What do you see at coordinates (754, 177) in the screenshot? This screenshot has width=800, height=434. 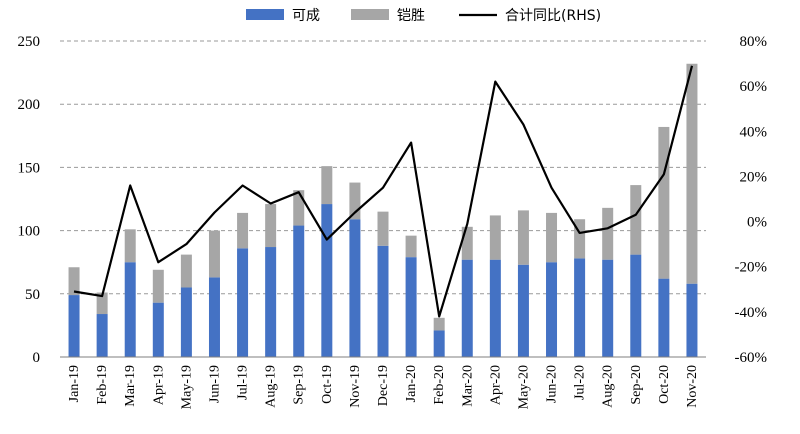 I see `y-right-tick-label: 20%` at bounding box center [754, 177].